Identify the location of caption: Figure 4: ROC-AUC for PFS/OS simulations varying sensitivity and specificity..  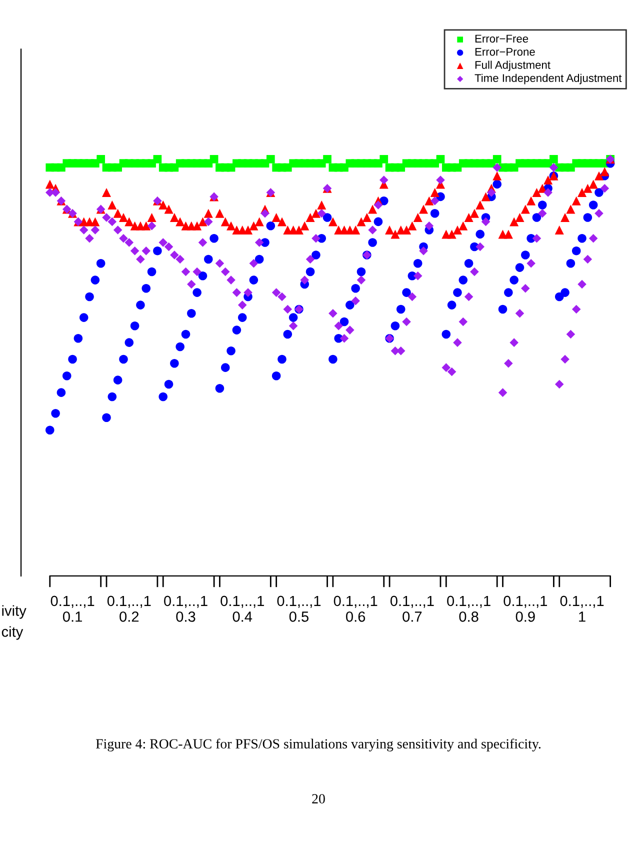
(318, 745).